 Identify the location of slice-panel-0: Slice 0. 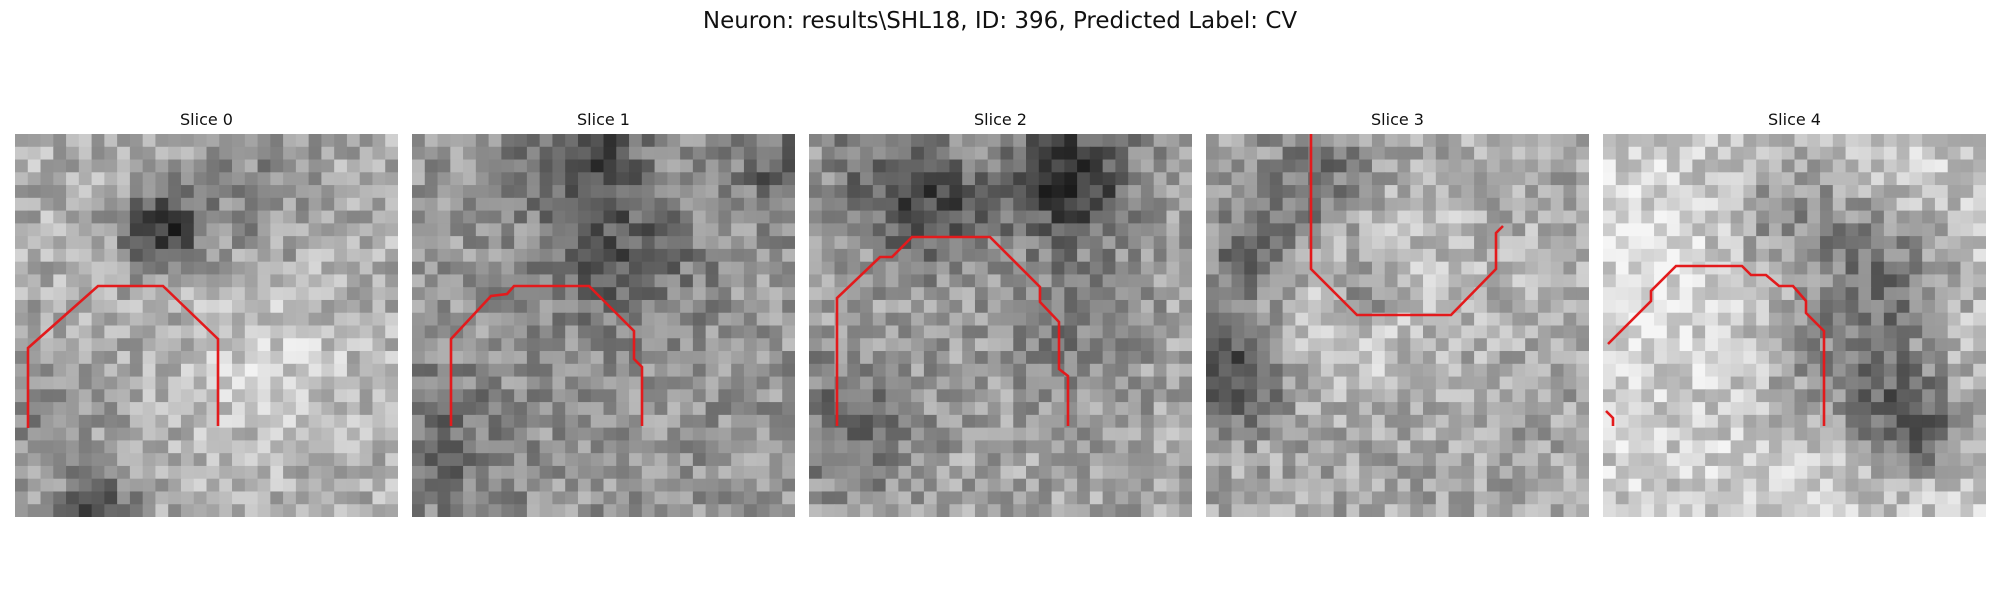
(206, 312).